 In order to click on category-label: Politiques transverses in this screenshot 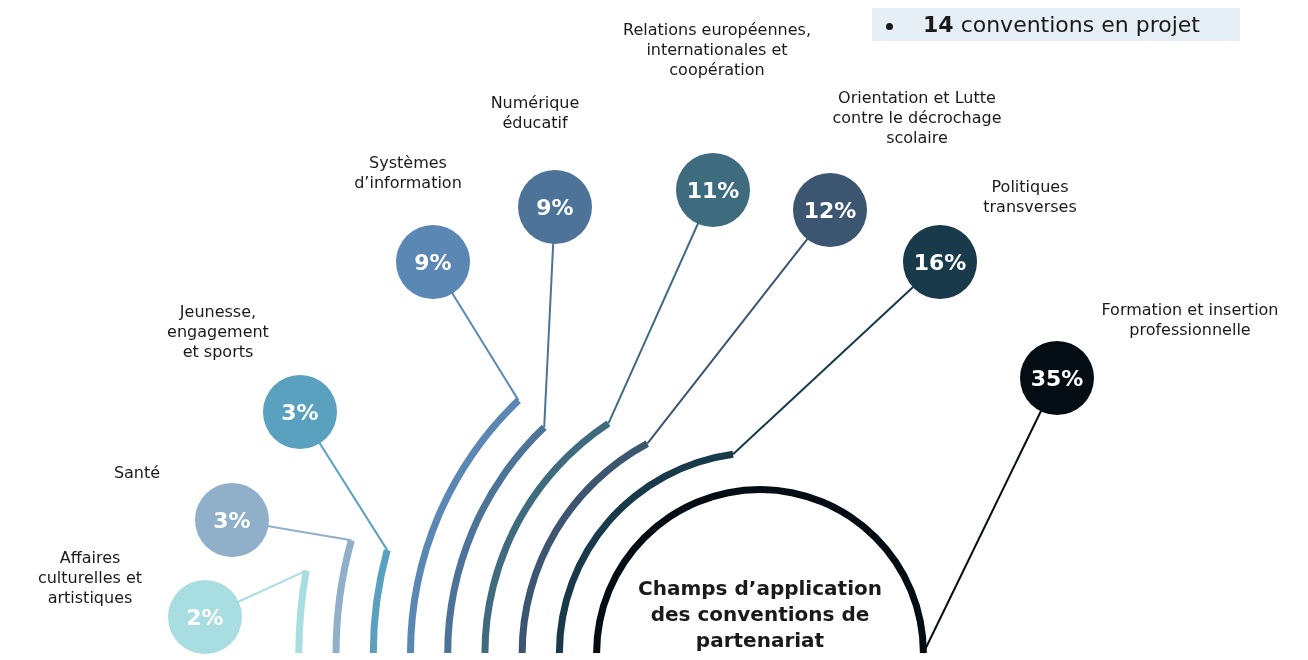, I will do `click(1030, 196)`.